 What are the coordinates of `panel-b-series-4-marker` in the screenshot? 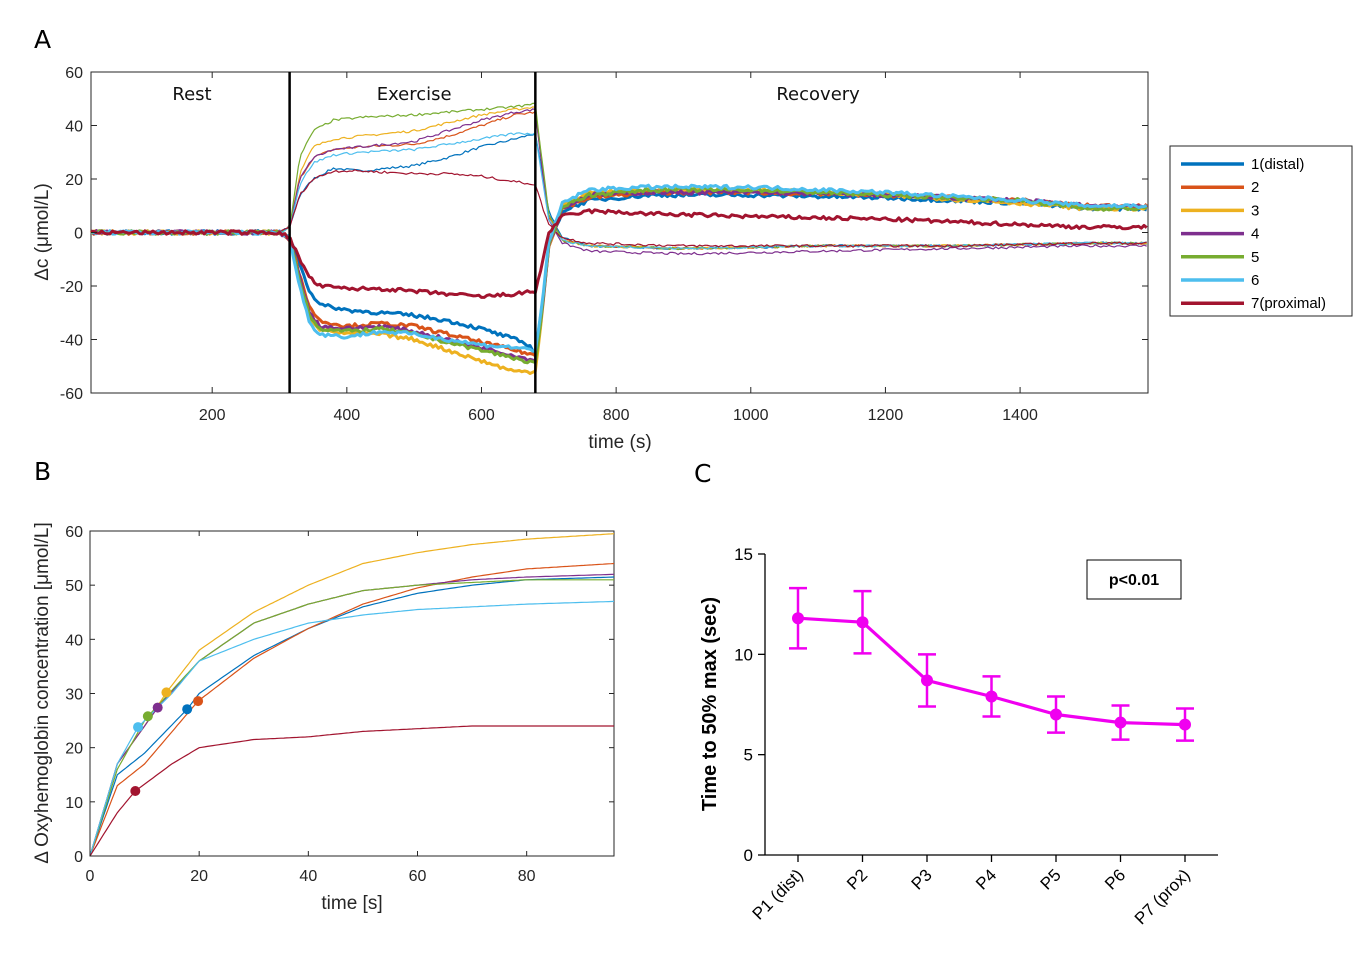 It's located at (157, 707).